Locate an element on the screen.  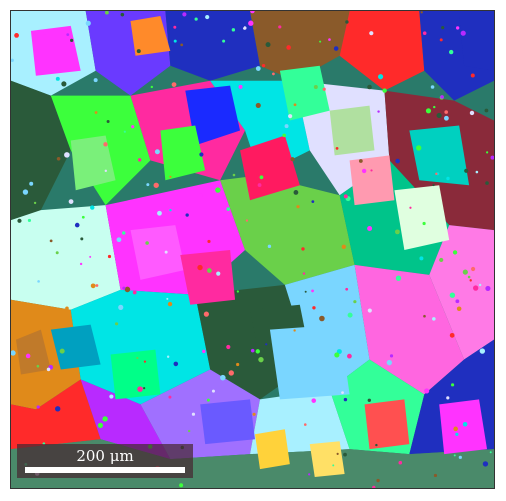
scale-bar-panel: 200 μm is located at coordinates (105, 461).